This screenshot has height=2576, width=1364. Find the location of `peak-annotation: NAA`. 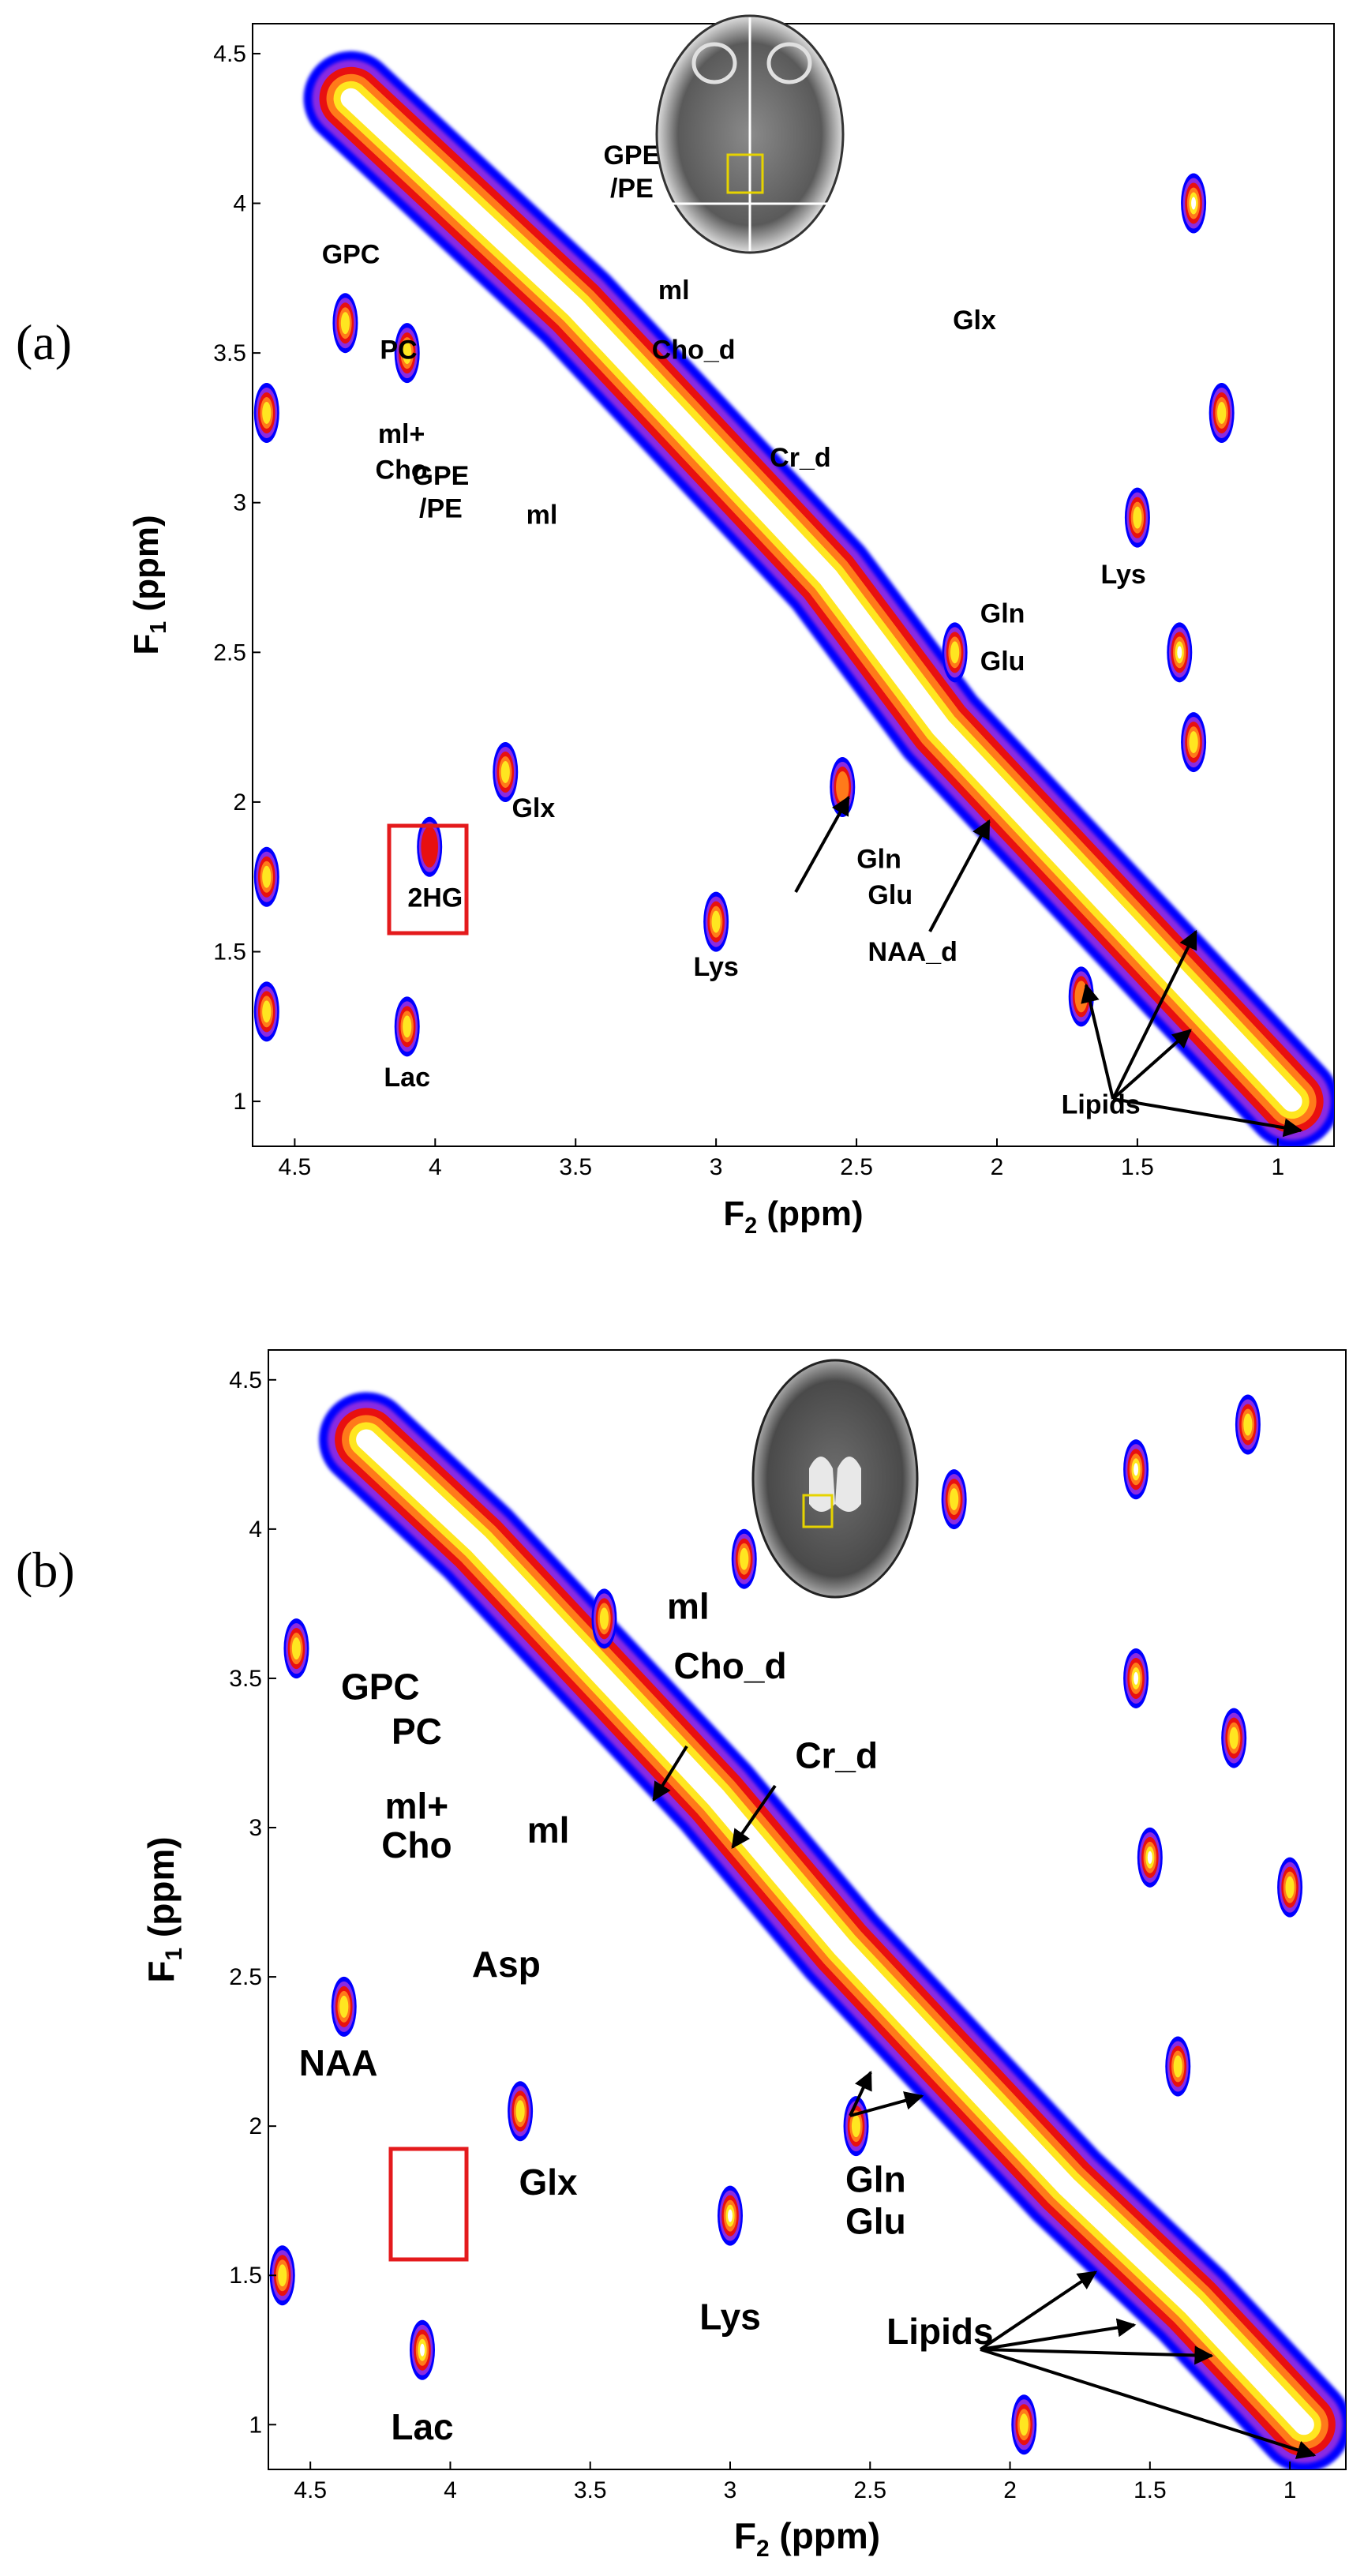

peak-annotation: NAA is located at coordinates (338, 2062).